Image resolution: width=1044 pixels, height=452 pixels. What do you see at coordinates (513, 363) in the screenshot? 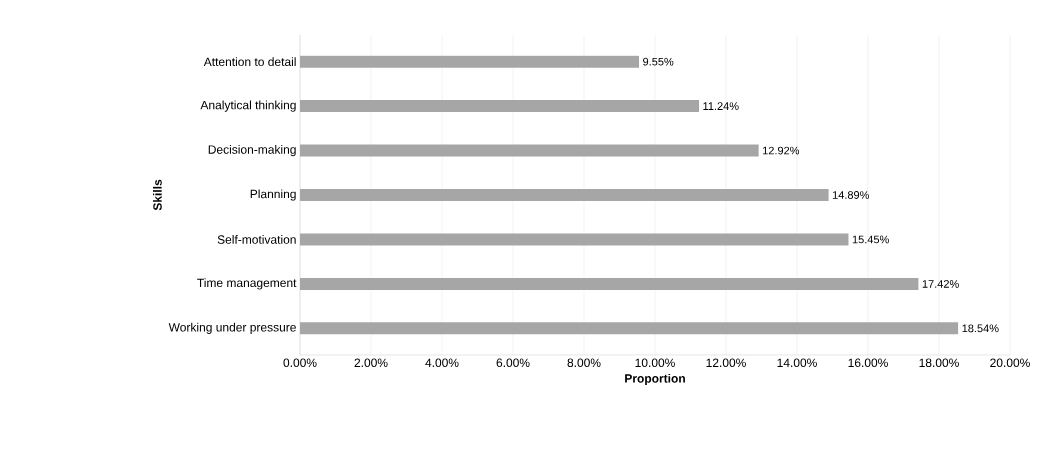
I see `x-tick-label: 6.00%` at bounding box center [513, 363].